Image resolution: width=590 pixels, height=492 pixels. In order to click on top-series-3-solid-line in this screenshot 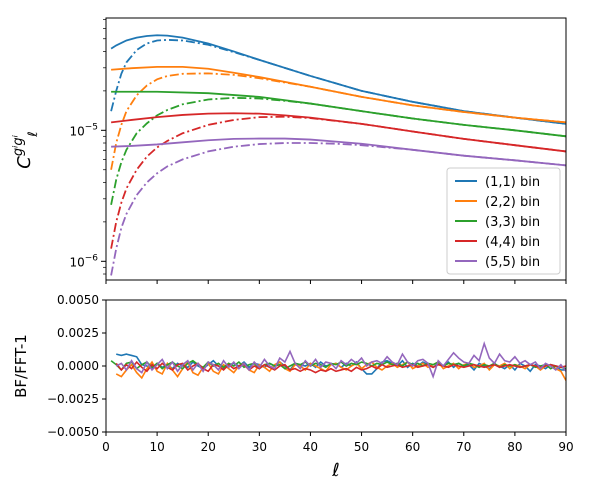, I will do `click(338, 114)`.